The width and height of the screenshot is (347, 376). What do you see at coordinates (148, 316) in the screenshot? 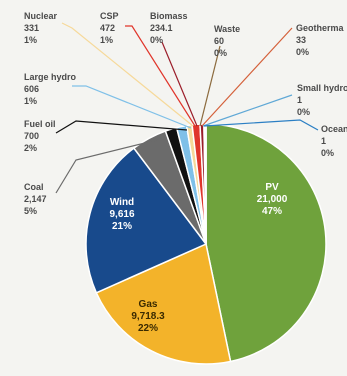
I see `label-value: 9,718.3` at bounding box center [148, 316].